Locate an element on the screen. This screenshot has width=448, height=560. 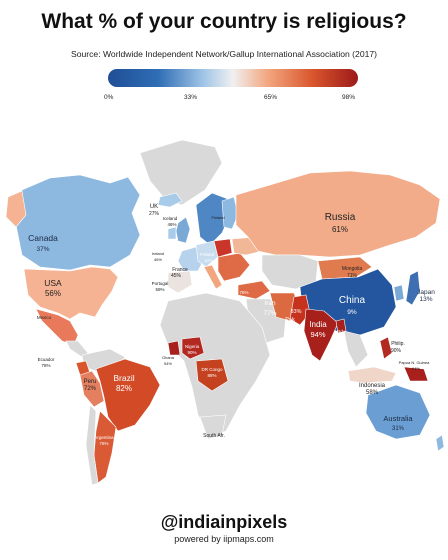
region-balkans is located at coordinates (234, 267).